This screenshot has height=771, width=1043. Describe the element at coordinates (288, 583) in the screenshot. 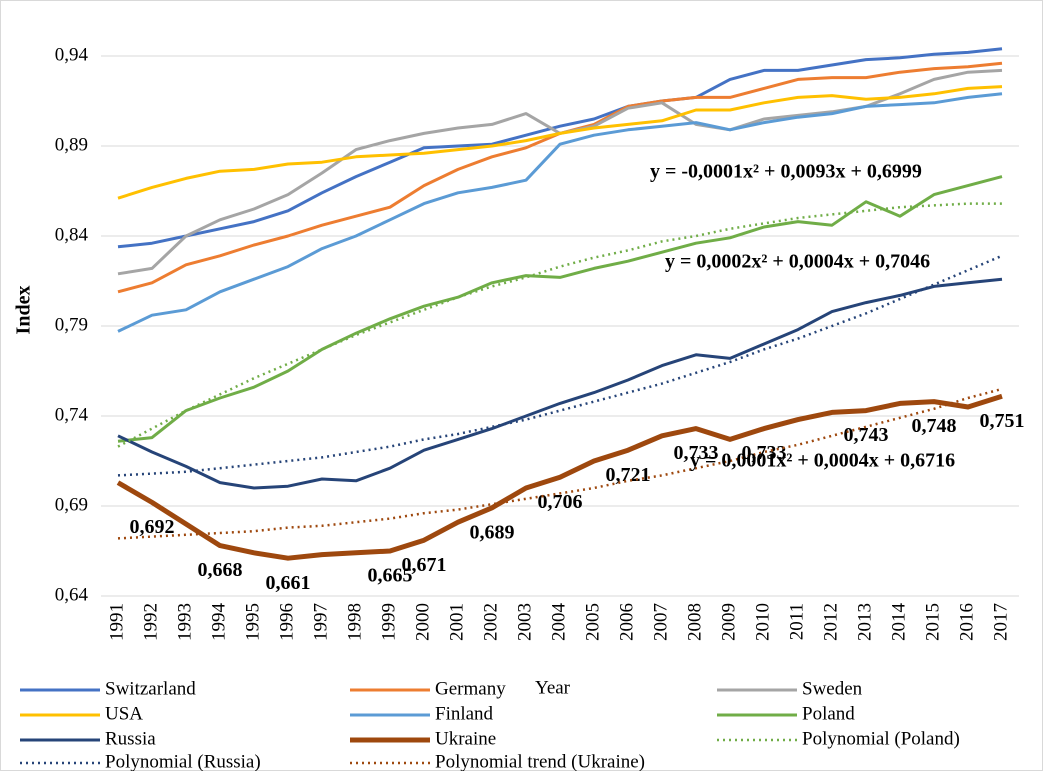

I see `data-label: 0,661` at that location.